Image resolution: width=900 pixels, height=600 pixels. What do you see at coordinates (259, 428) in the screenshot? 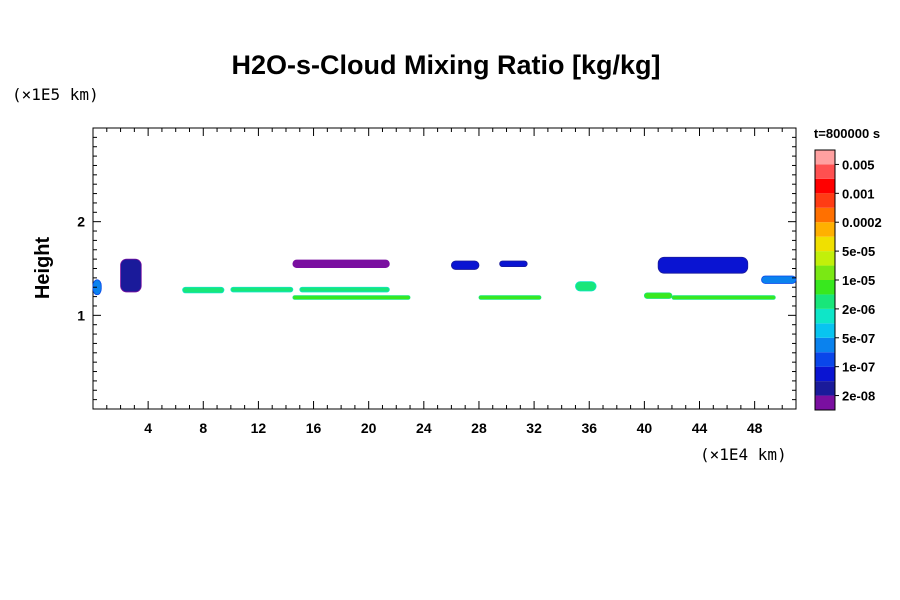
I see `x-tick-label: 12` at bounding box center [259, 428].